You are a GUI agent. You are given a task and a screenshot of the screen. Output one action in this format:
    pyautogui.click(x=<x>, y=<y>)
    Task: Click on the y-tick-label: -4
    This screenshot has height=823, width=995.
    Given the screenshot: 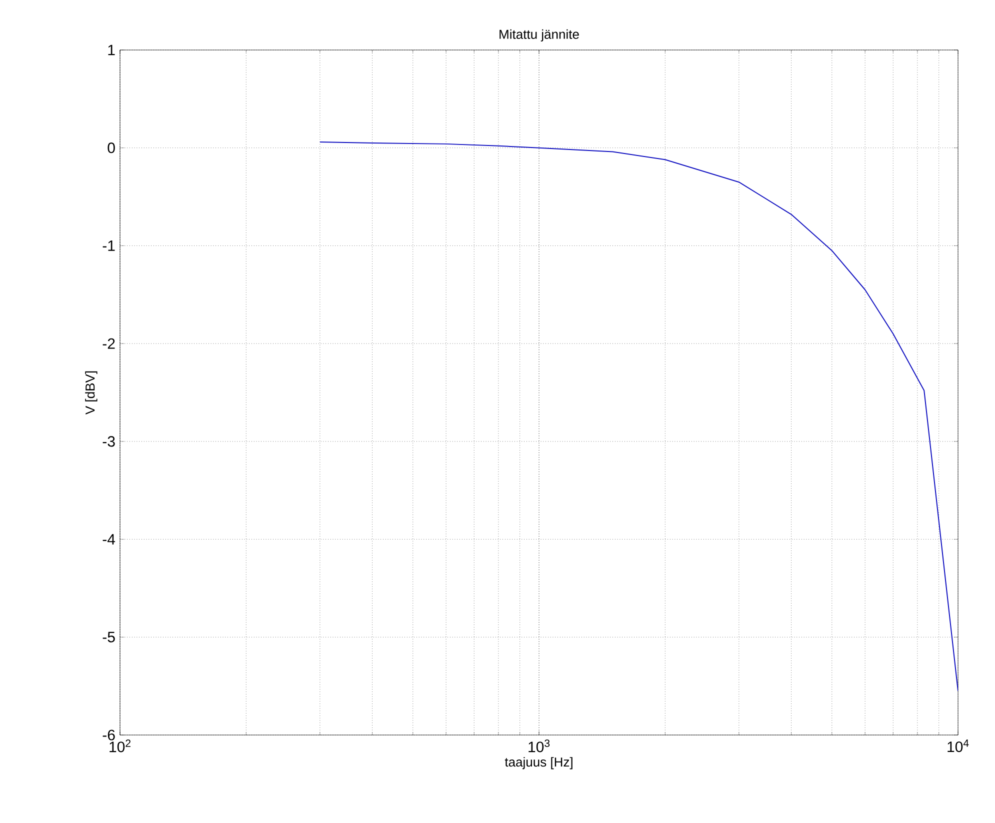 What is the action you would take?
    pyautogui.click(x=109, y=539)
    